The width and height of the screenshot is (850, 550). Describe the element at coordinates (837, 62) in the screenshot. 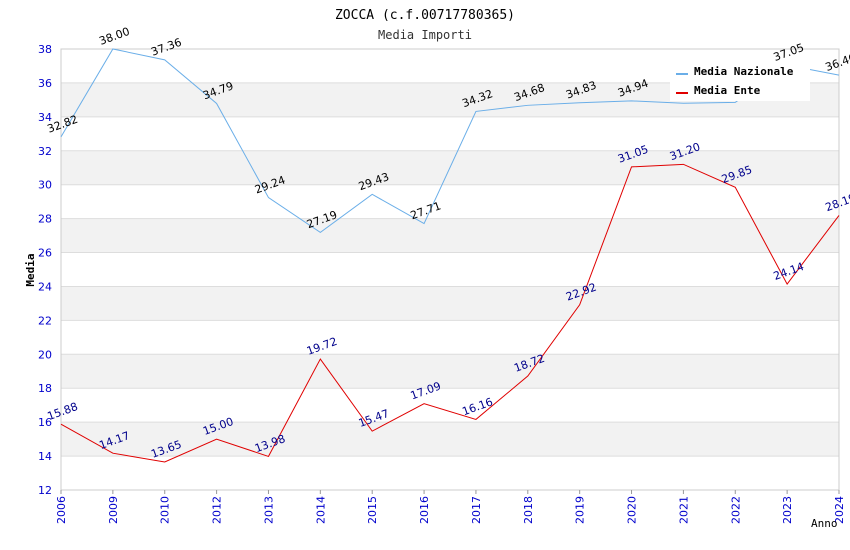

I see `data-label: 36.46` at that location.